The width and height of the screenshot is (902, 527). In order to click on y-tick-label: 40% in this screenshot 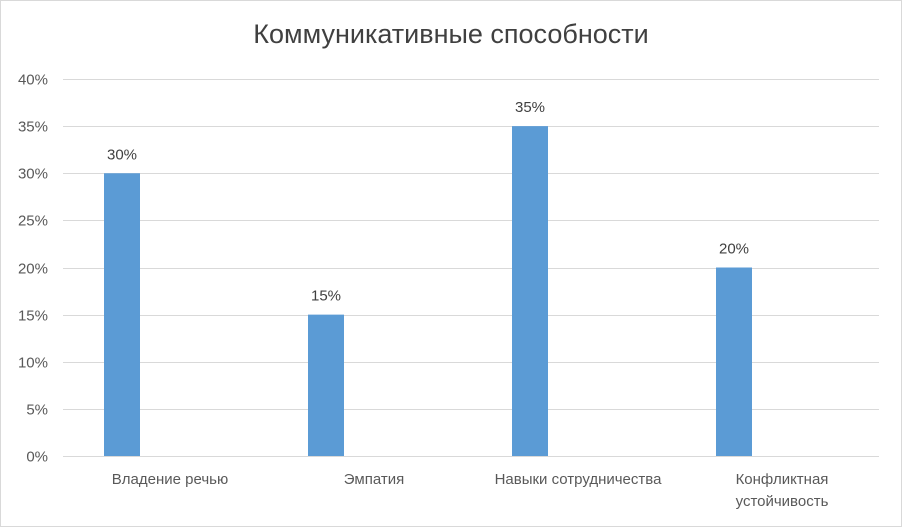, I will do `click(33, 80)`.